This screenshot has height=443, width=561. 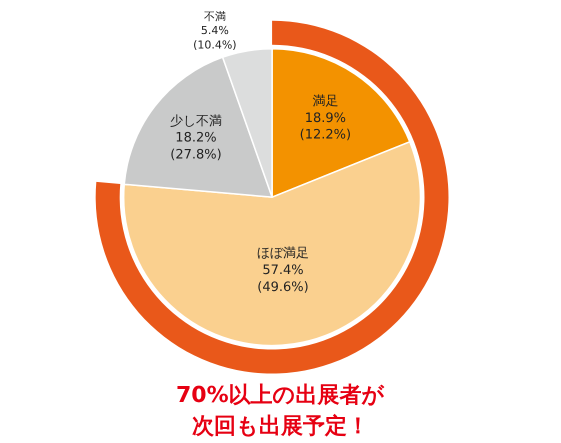 I want to click on data-label: 5.4% (10.4%), so click(x=215, y=38).